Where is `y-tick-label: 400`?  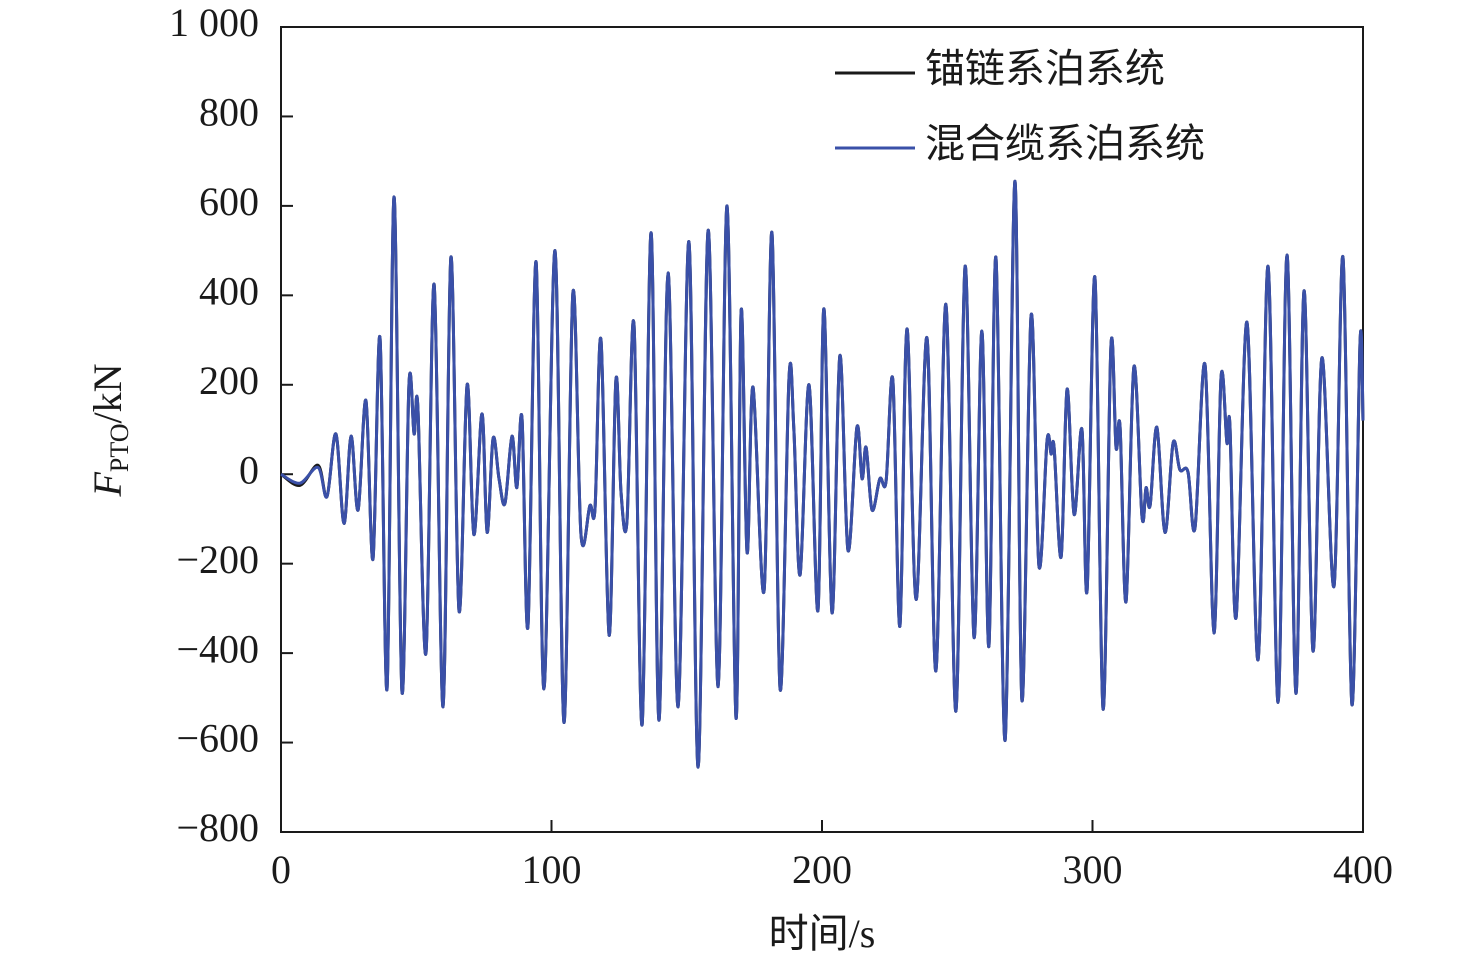
y-tick-label: 400 is located at coordinates (229, 291).